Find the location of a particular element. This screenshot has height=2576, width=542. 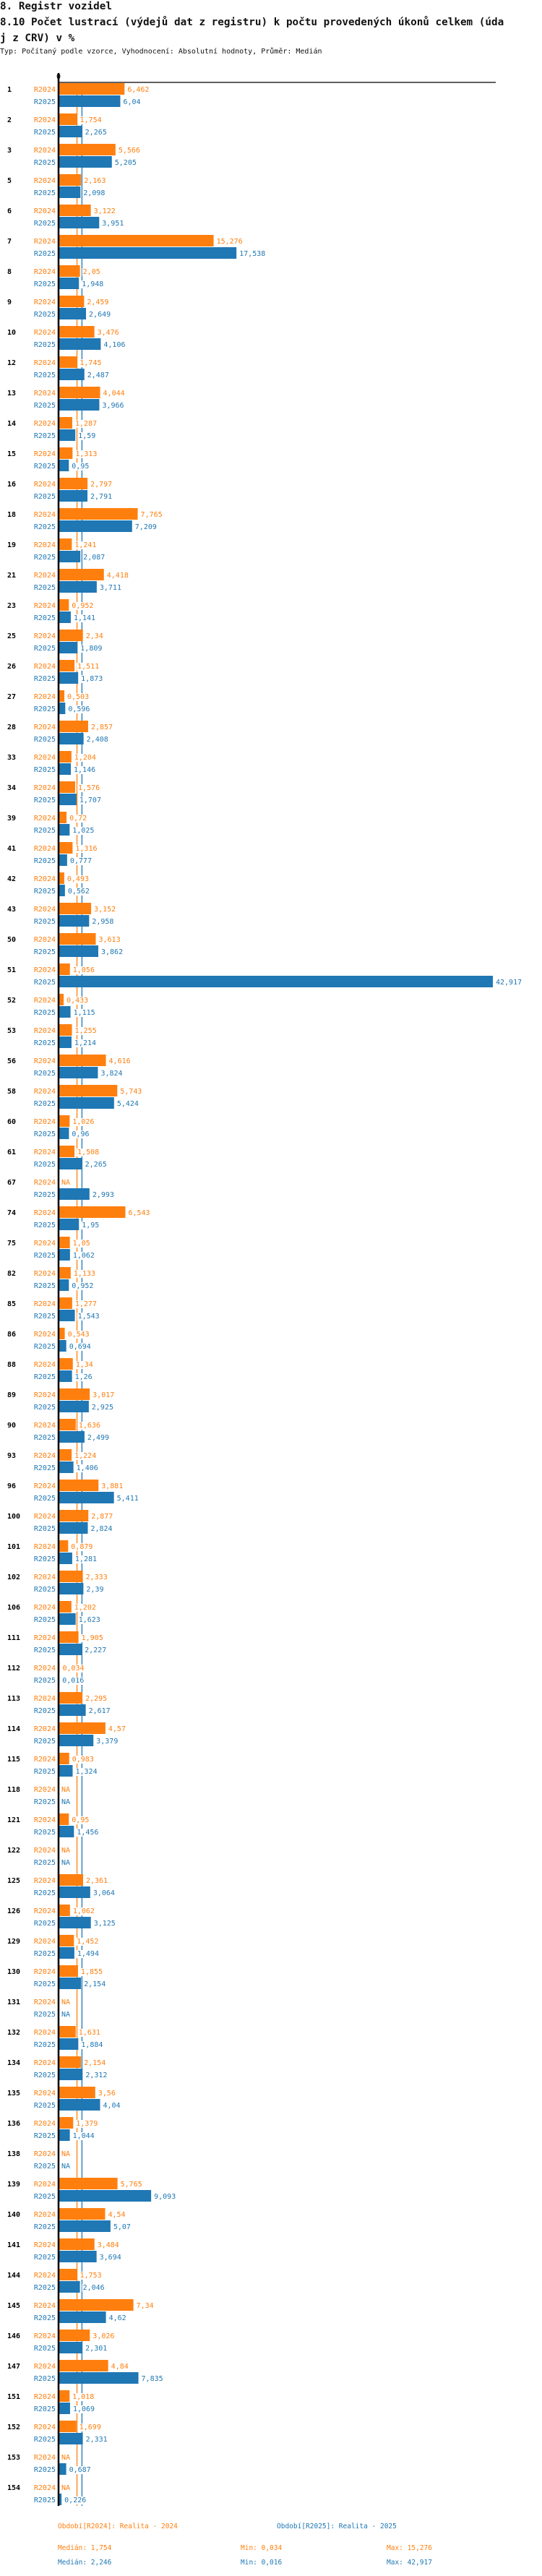

value-label: 1,95 is located at coordinates (90, 1226).